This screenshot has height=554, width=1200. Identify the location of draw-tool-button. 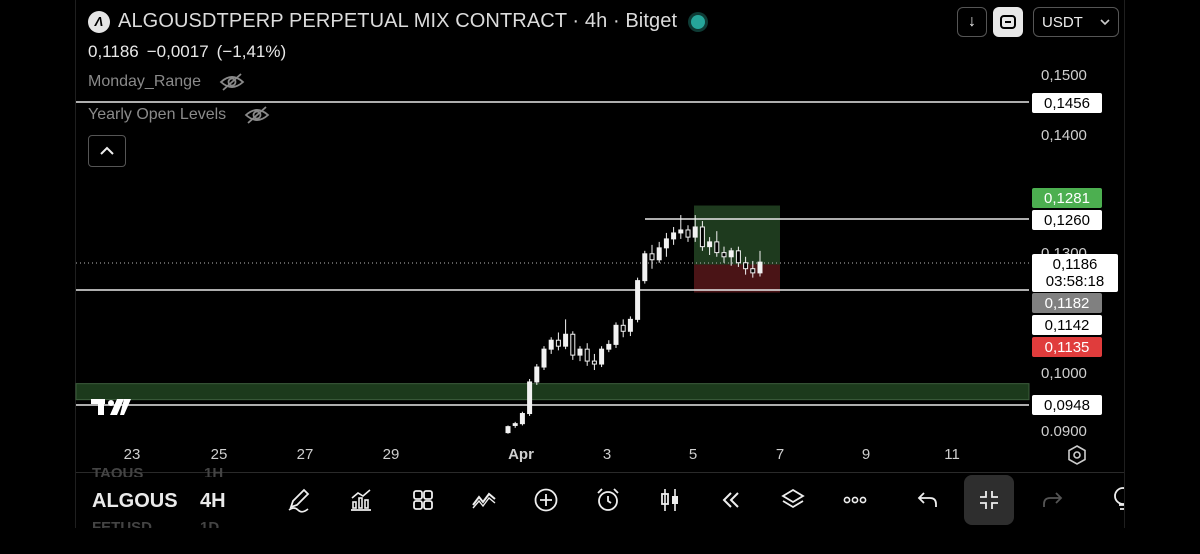
(299, 500).